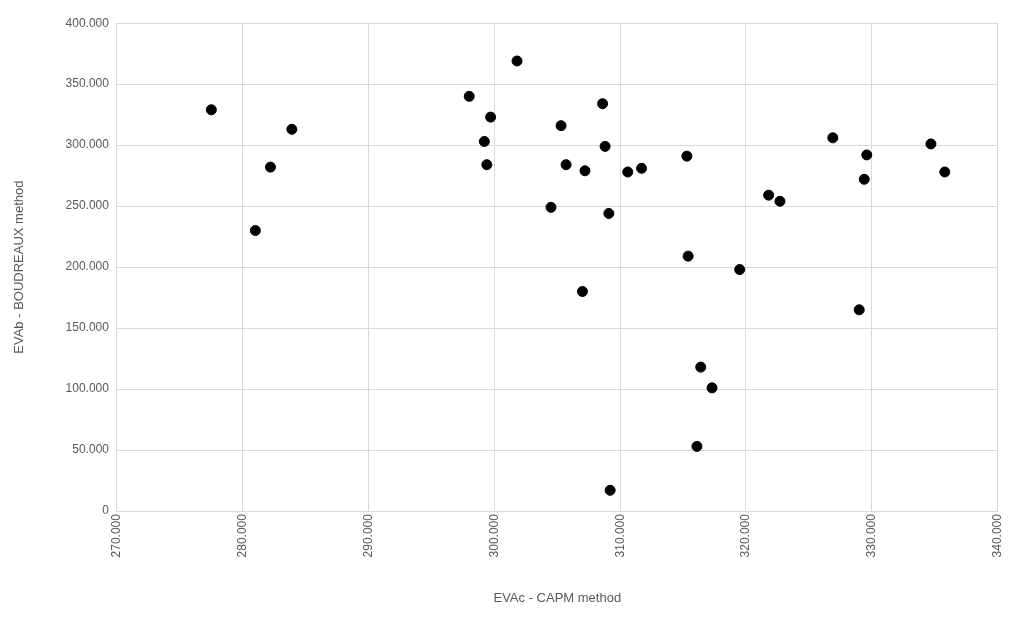 The width and height of the screenshot is (1023, 618). Describe the element at coordinates (116, 535) in the screenshot. I see `x-tick-label: 270.000` at that location.